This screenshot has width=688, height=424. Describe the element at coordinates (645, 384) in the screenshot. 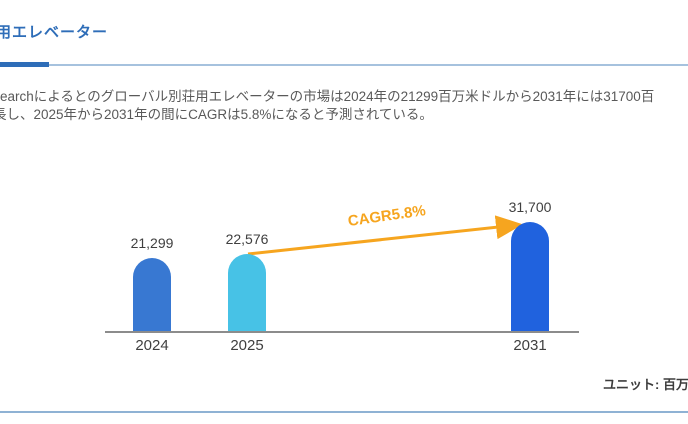

I see `unit-label: ユニット: 百万` at that location.